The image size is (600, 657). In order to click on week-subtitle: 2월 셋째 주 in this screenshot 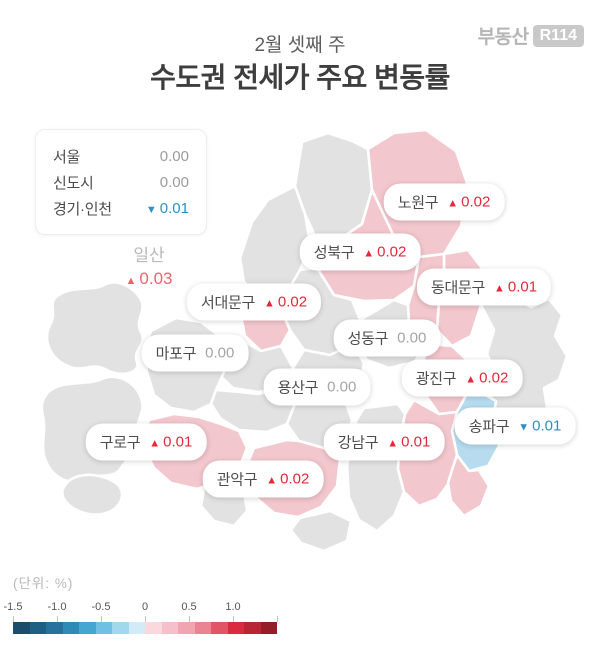, I will do `click(300, 45)`.